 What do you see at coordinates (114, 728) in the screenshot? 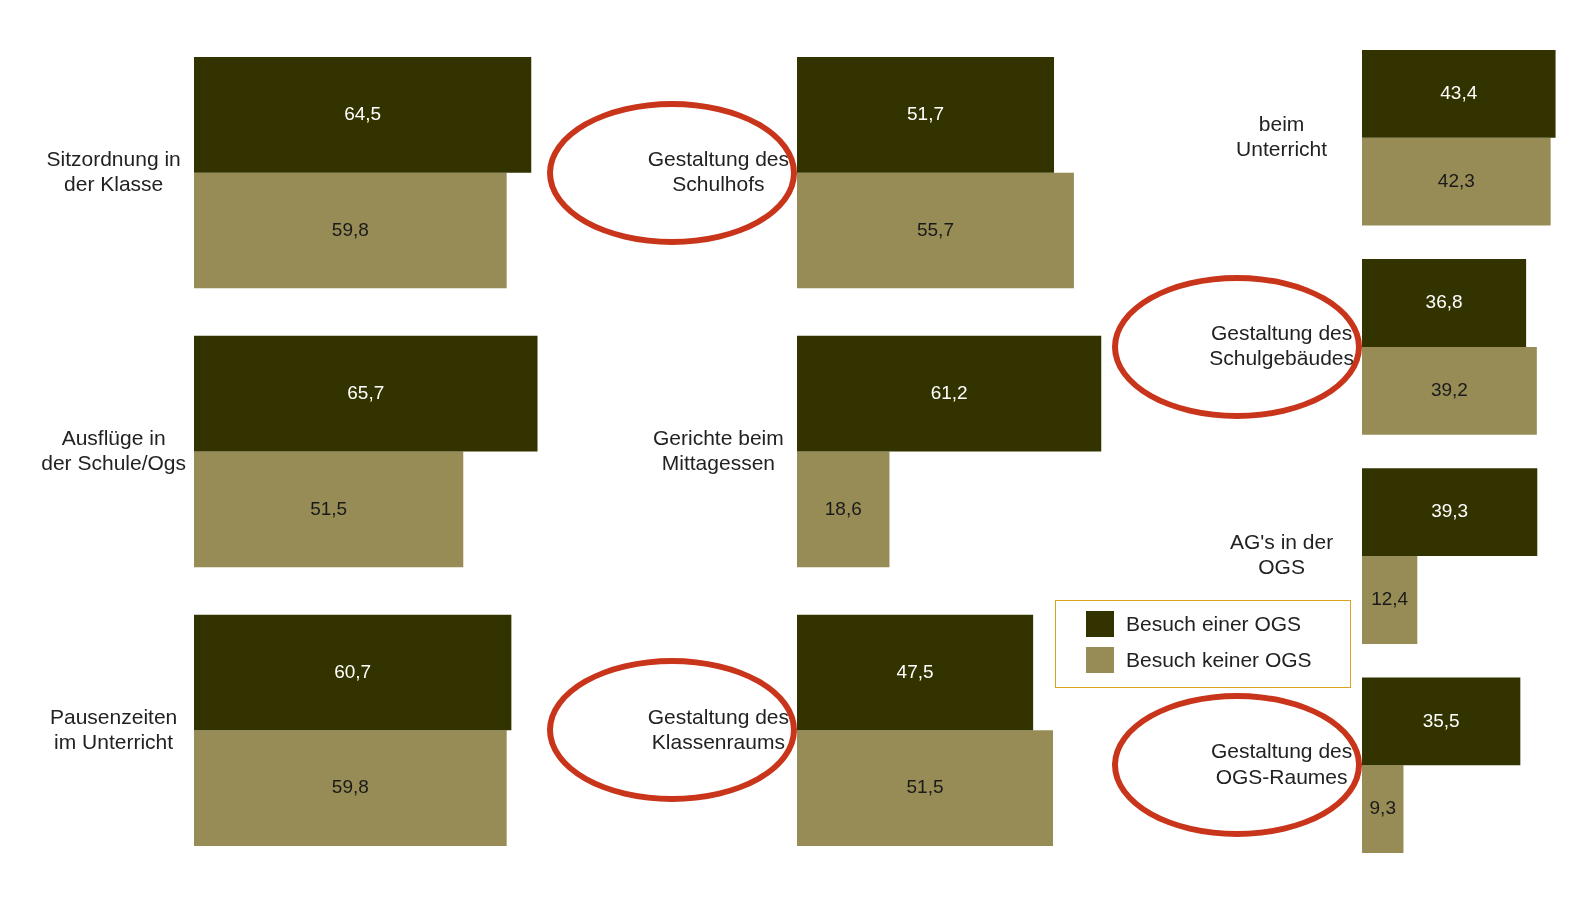
I see `y-tick-label: Pausenzeiten im Unterricht` at bounding box center [114, 728].